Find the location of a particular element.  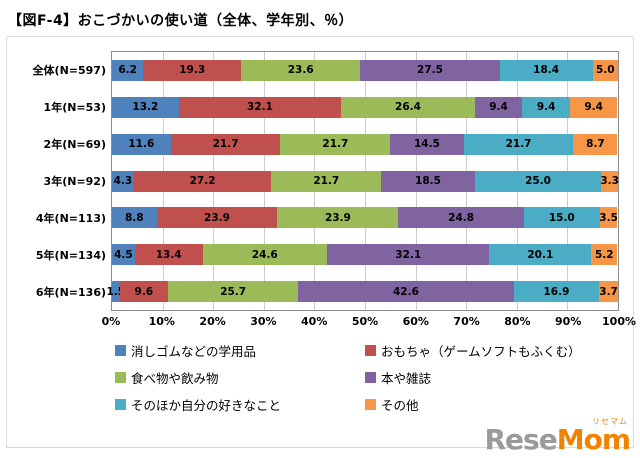

data-label: 18.4 is located at coordinates (546, 70).